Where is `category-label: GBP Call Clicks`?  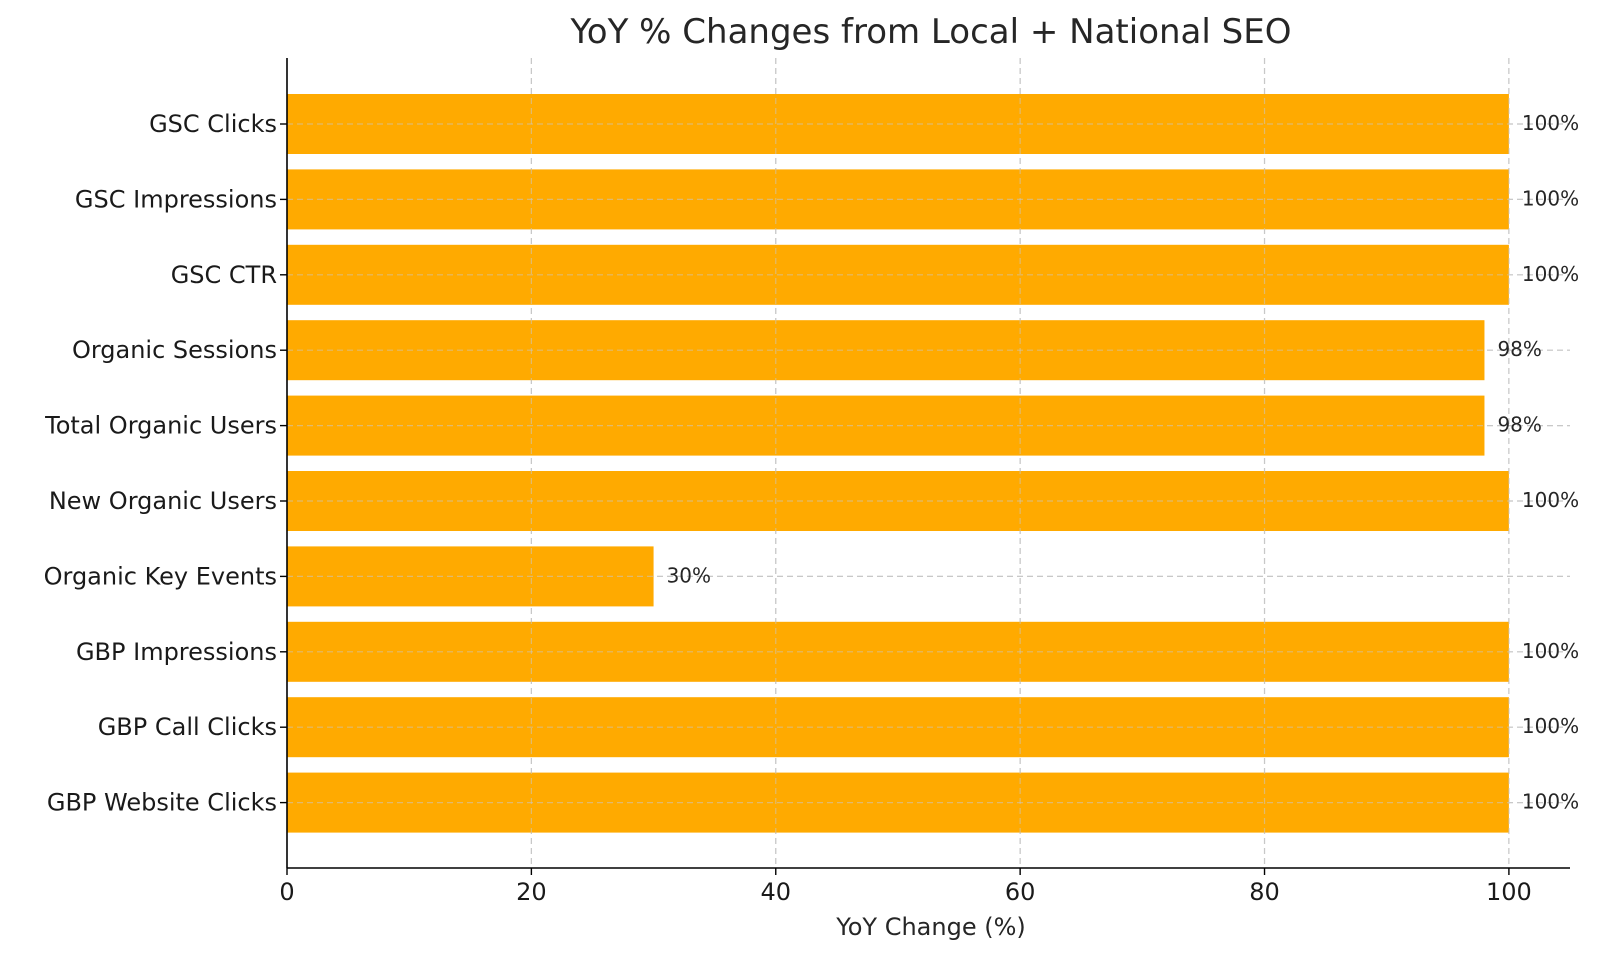
category-label: GBP Call Clicks is located at coordinates (187, 727).